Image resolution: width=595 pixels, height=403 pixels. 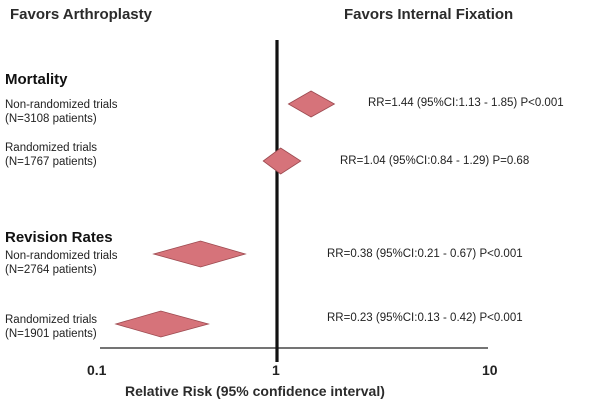 I want to click on x-tick-label: 0.1, so click(x=97, y=370).